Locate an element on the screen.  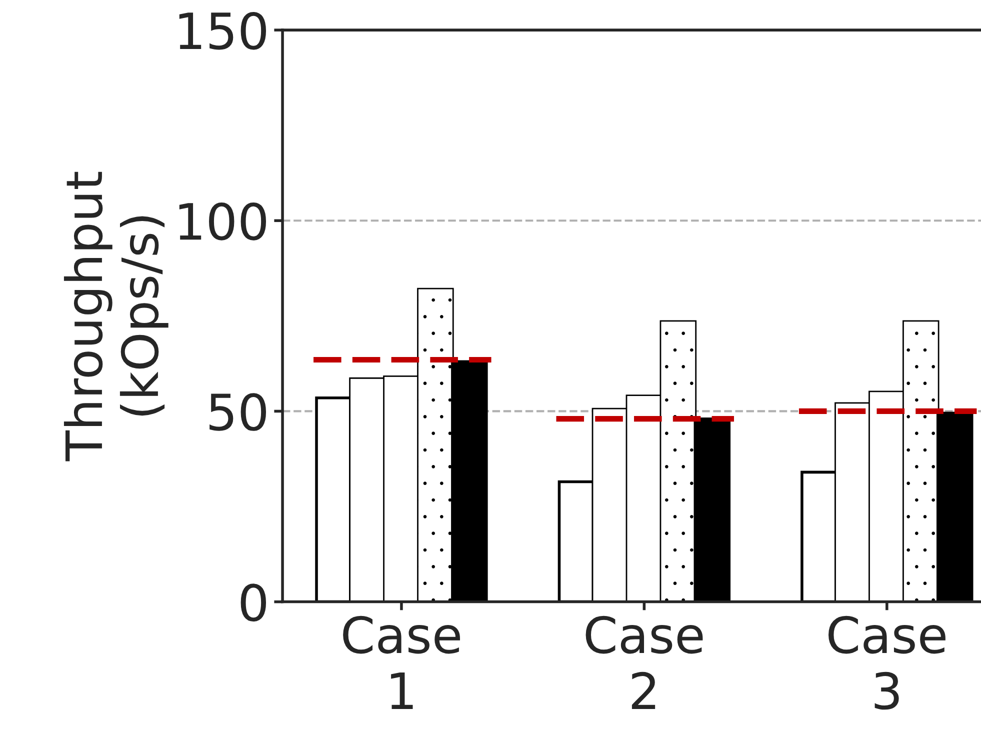
y-axis-title: Throughput (kOps/s) is located at coordinates (116, 317).